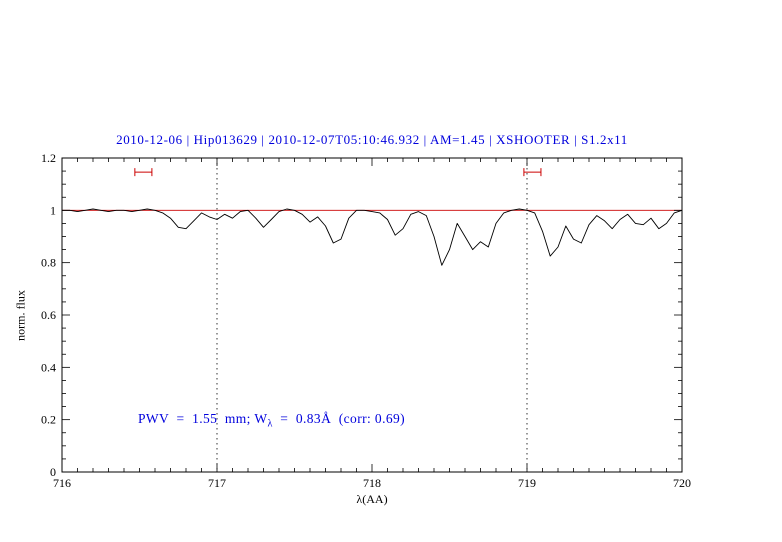  What do you see at coordinates (48, 315) in the screenshot?
I see `y-tick-label: 0.6` at bounding box center [48, 315].